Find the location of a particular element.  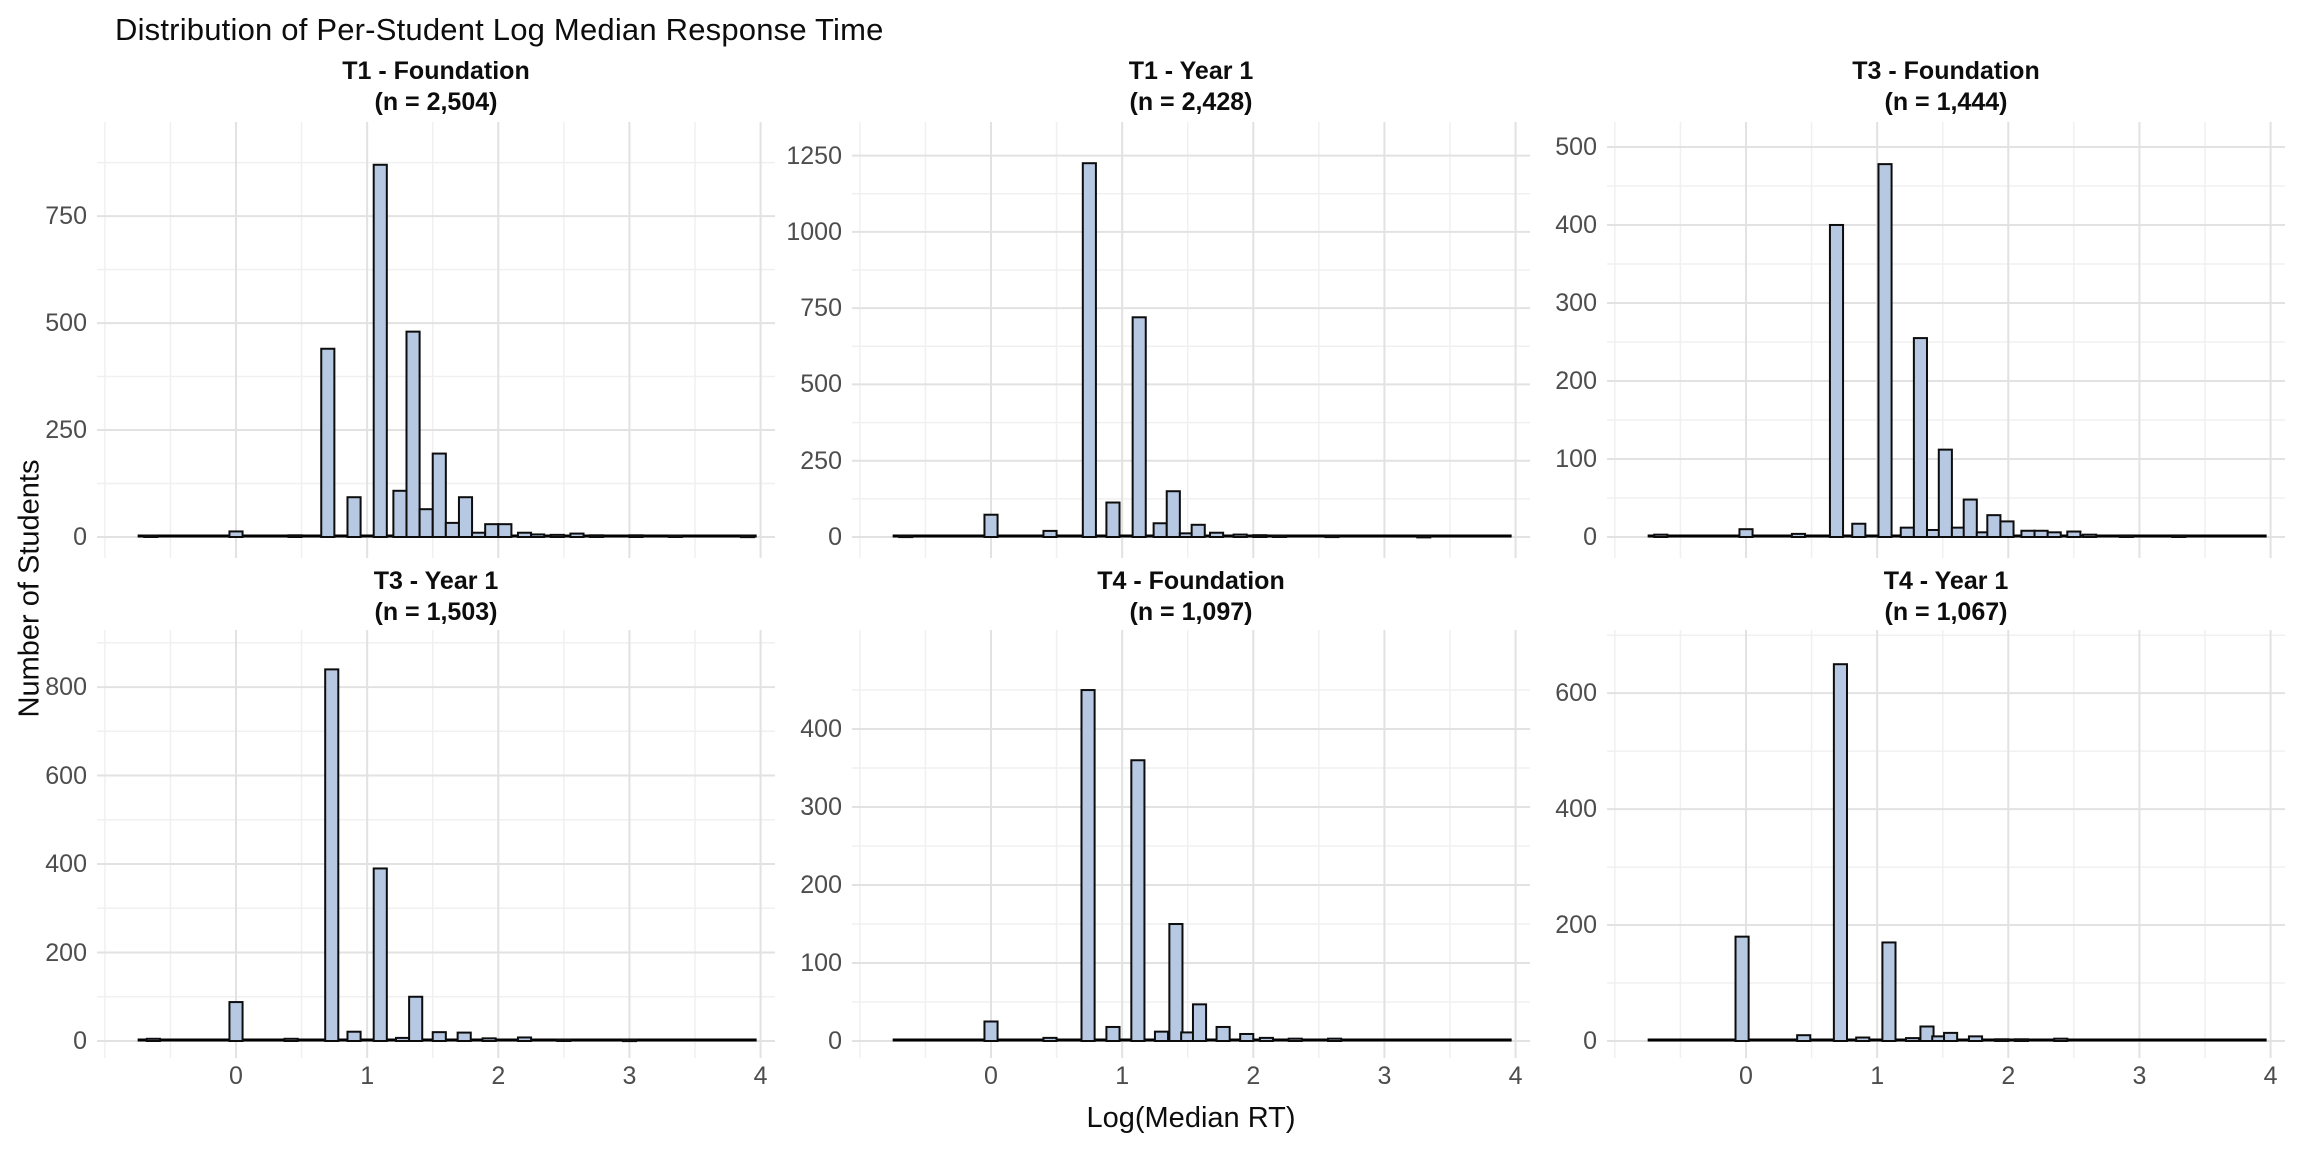

y-tick-label: 1000 is located at coordinates (814, 231).